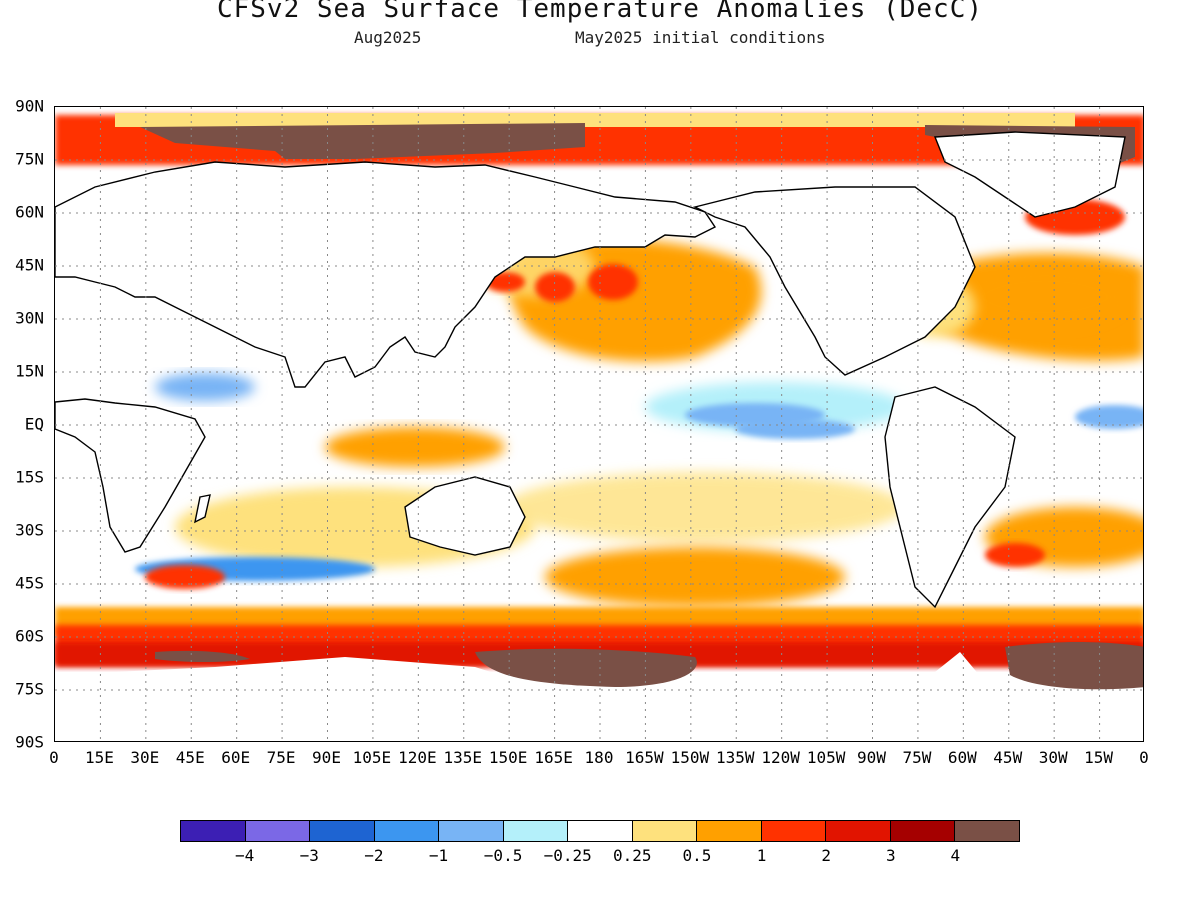 Image resolution: width=1200 pixels, height=900 pixels. What do you see at coordinates (29, 583) in the screenshot?
I see `lat-tick-label: 45S` at bounding box center [29, 583].